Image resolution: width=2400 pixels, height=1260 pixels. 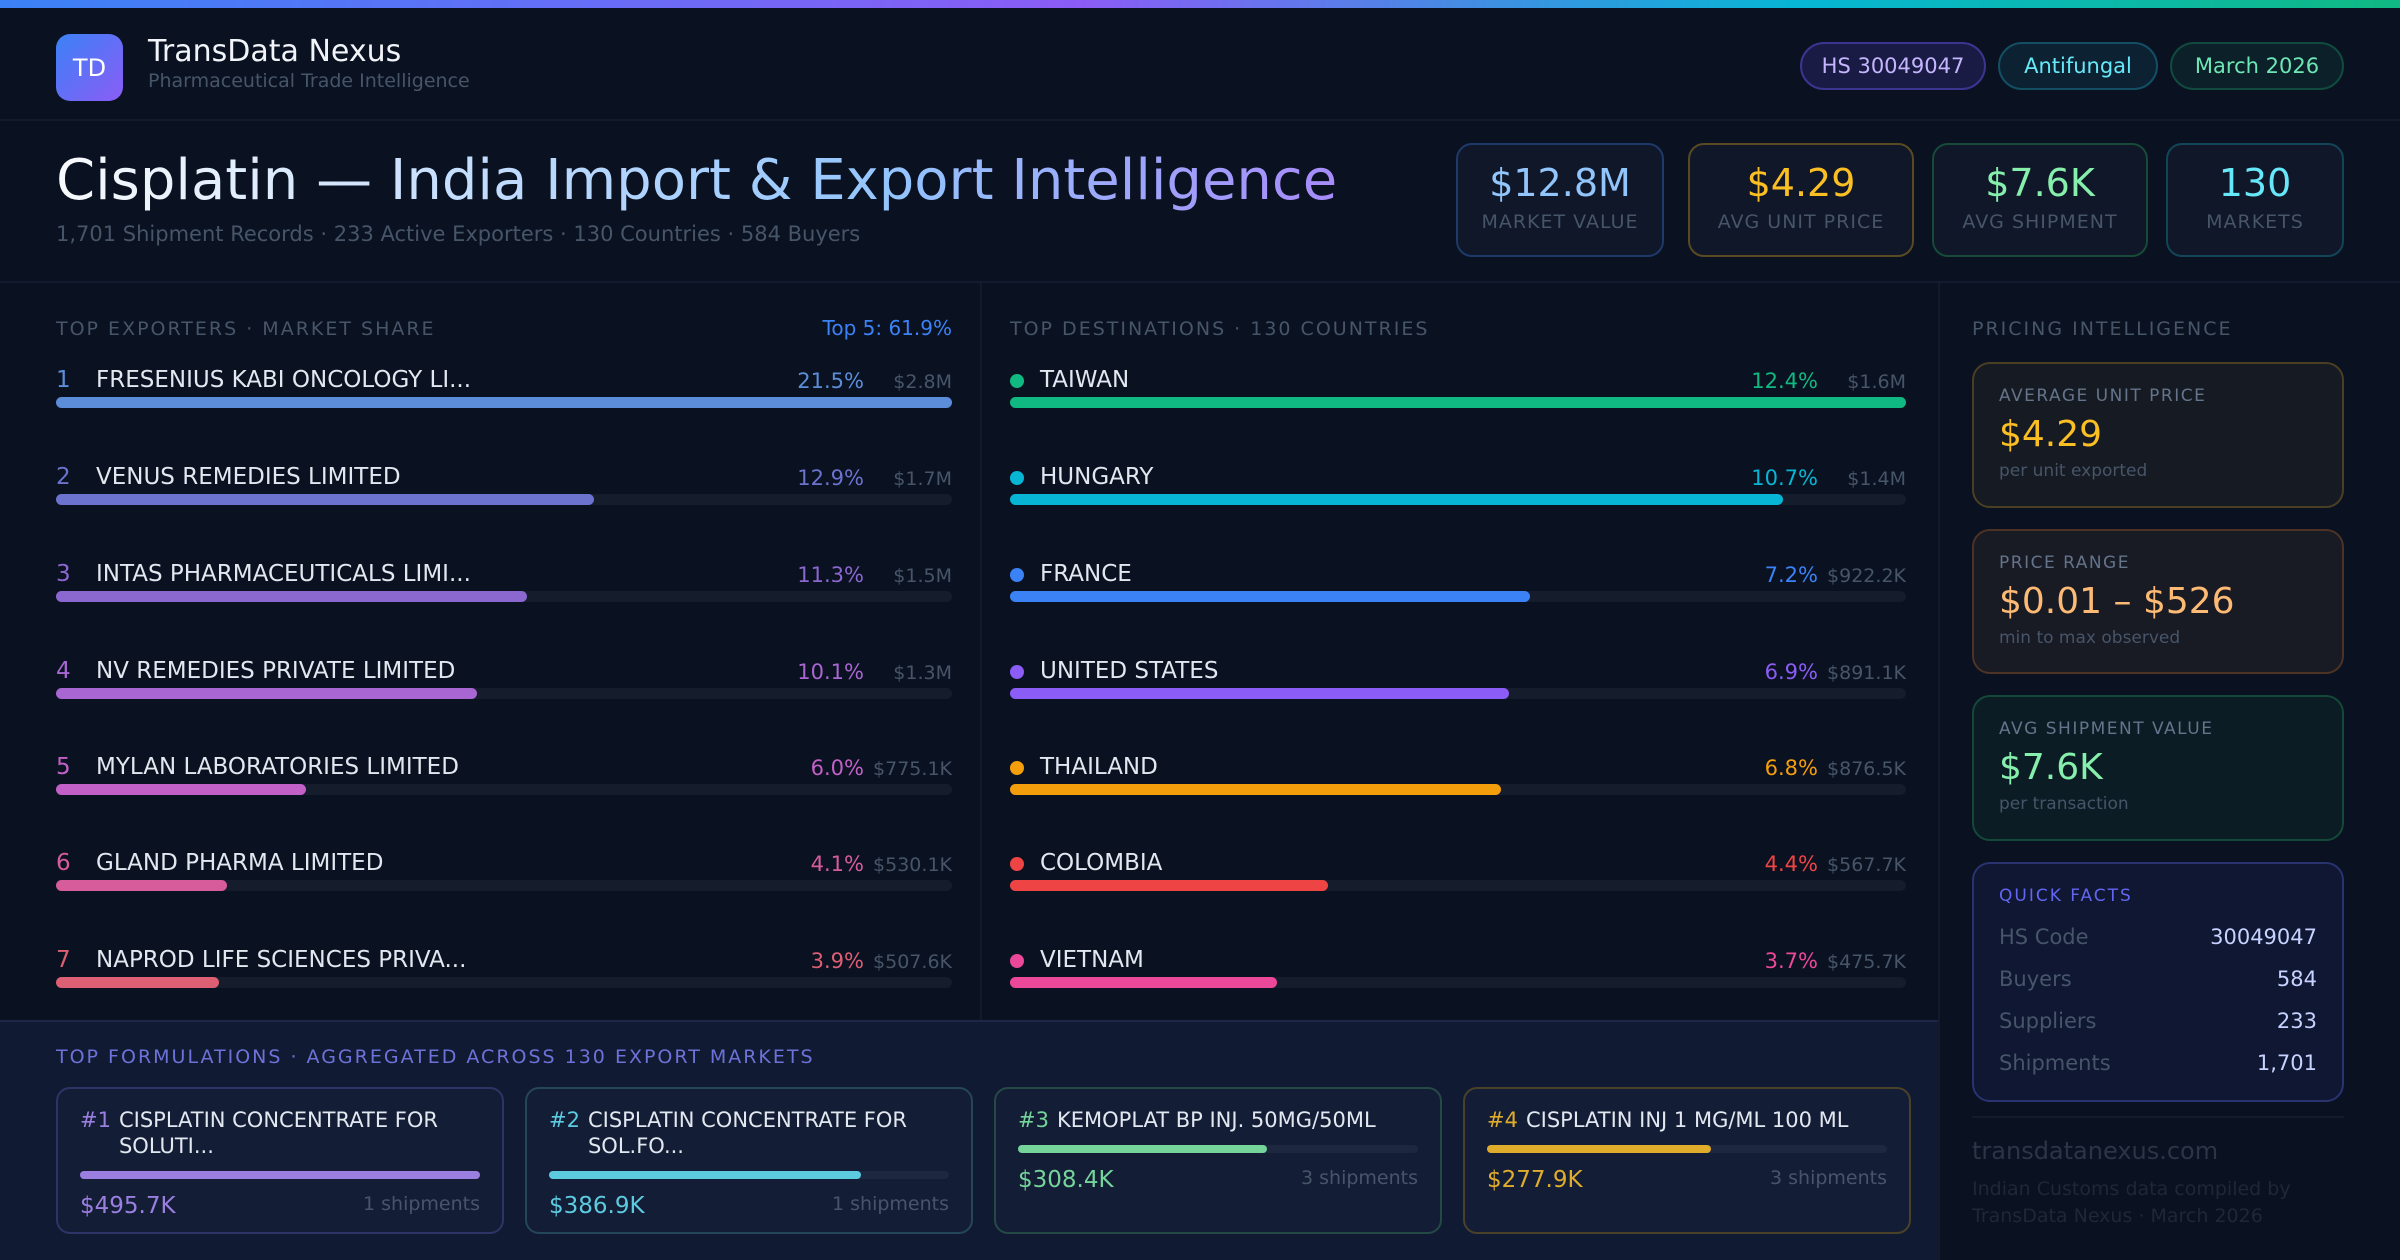 What do you see at coordinates (912, 769) in the screenshot?
I see `exporter-value: $775.1K` at bounding box center [912, 769].